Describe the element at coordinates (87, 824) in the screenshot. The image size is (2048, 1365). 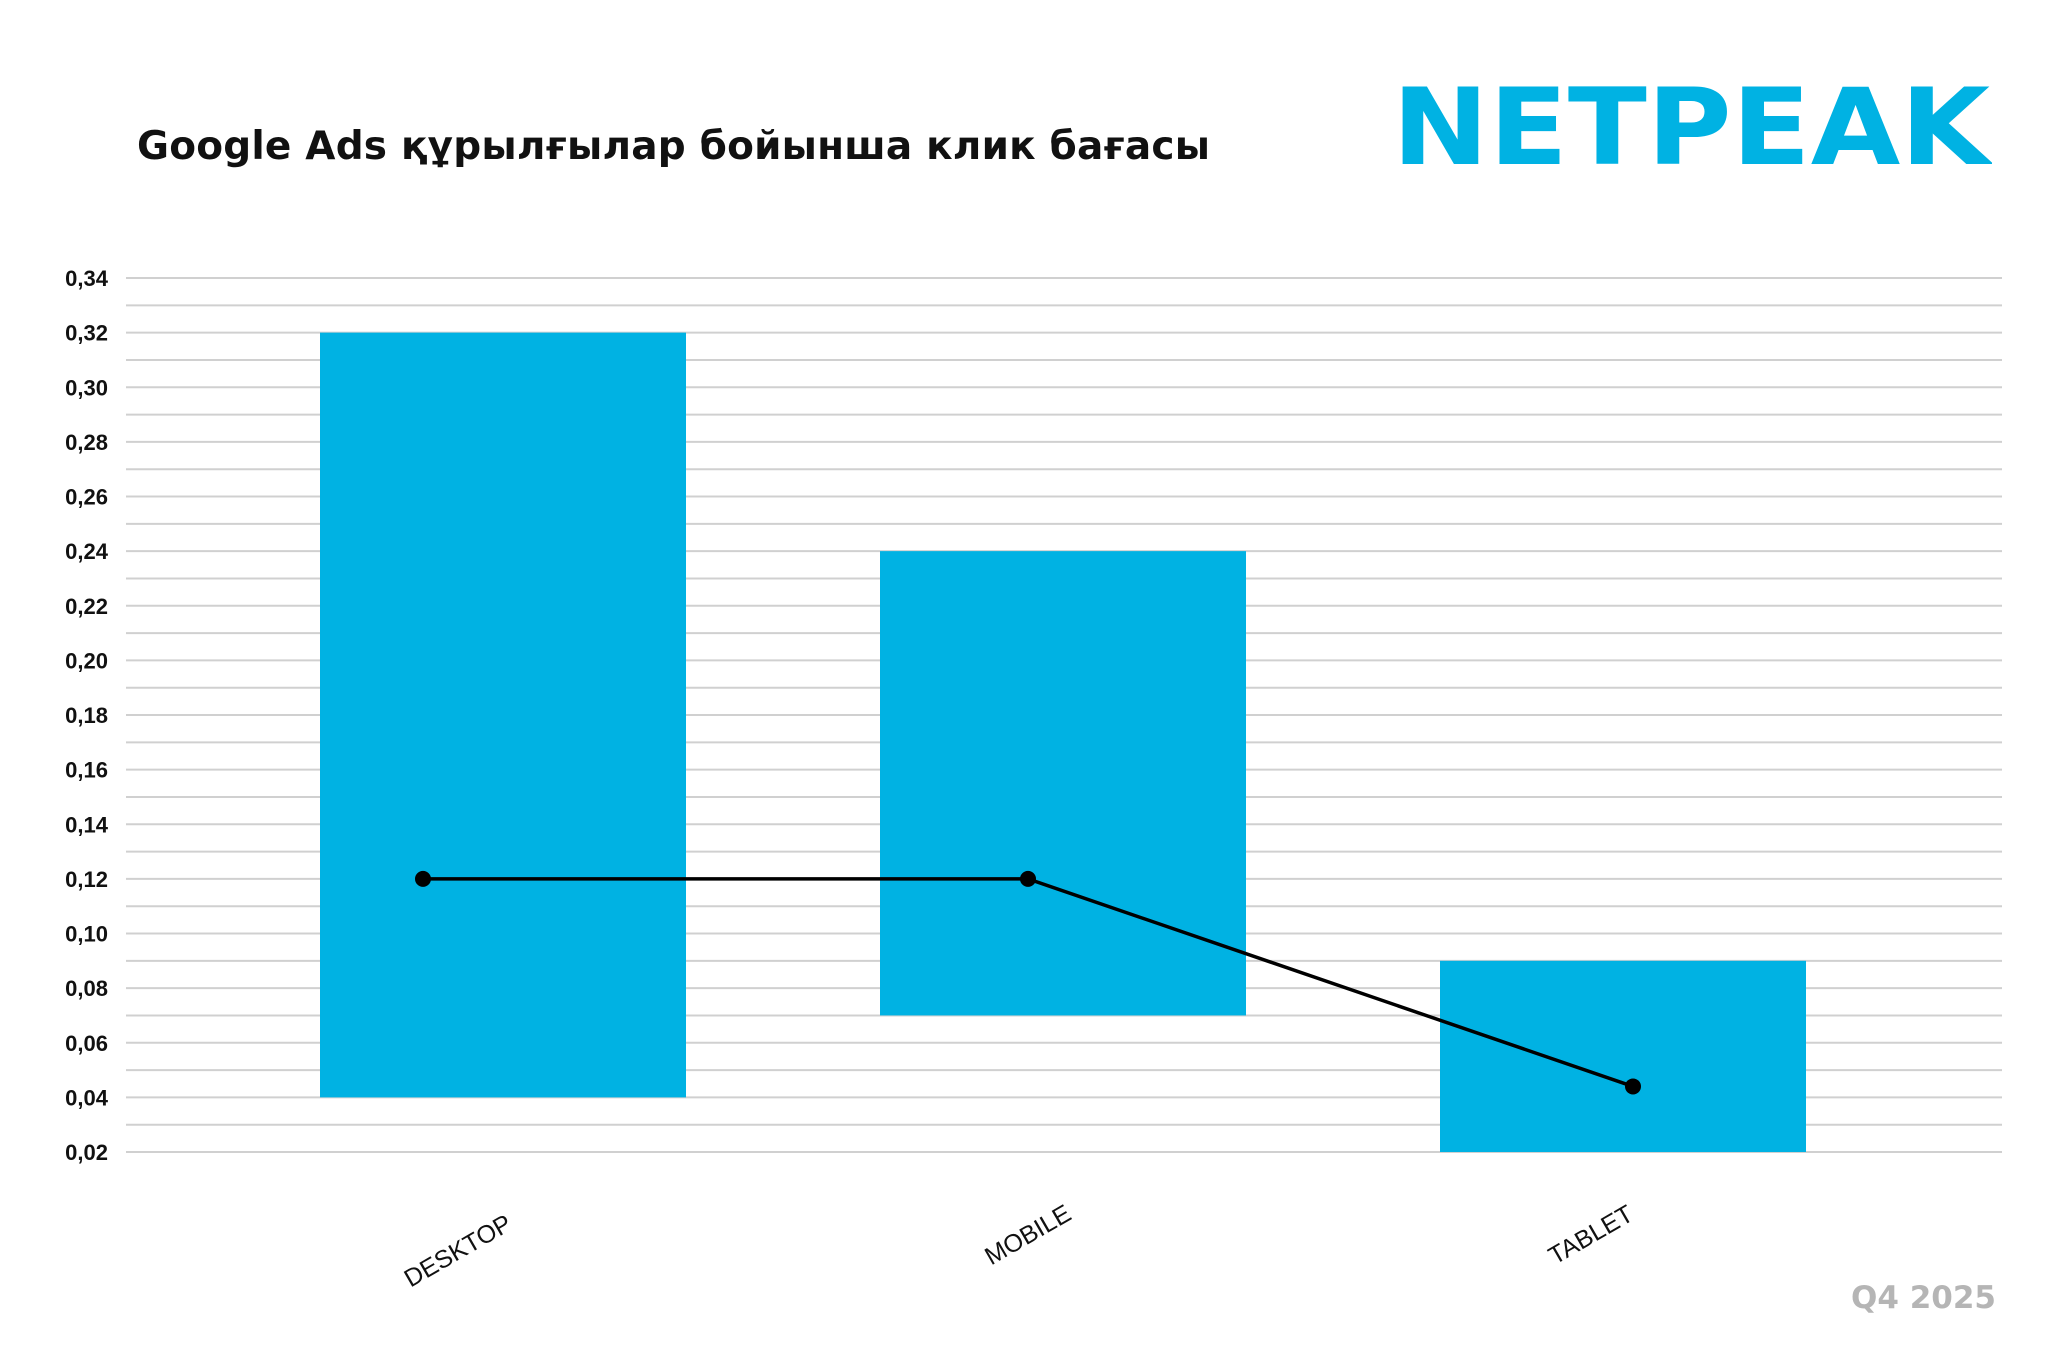
I see `y-tick-label: 0,14` at that location.